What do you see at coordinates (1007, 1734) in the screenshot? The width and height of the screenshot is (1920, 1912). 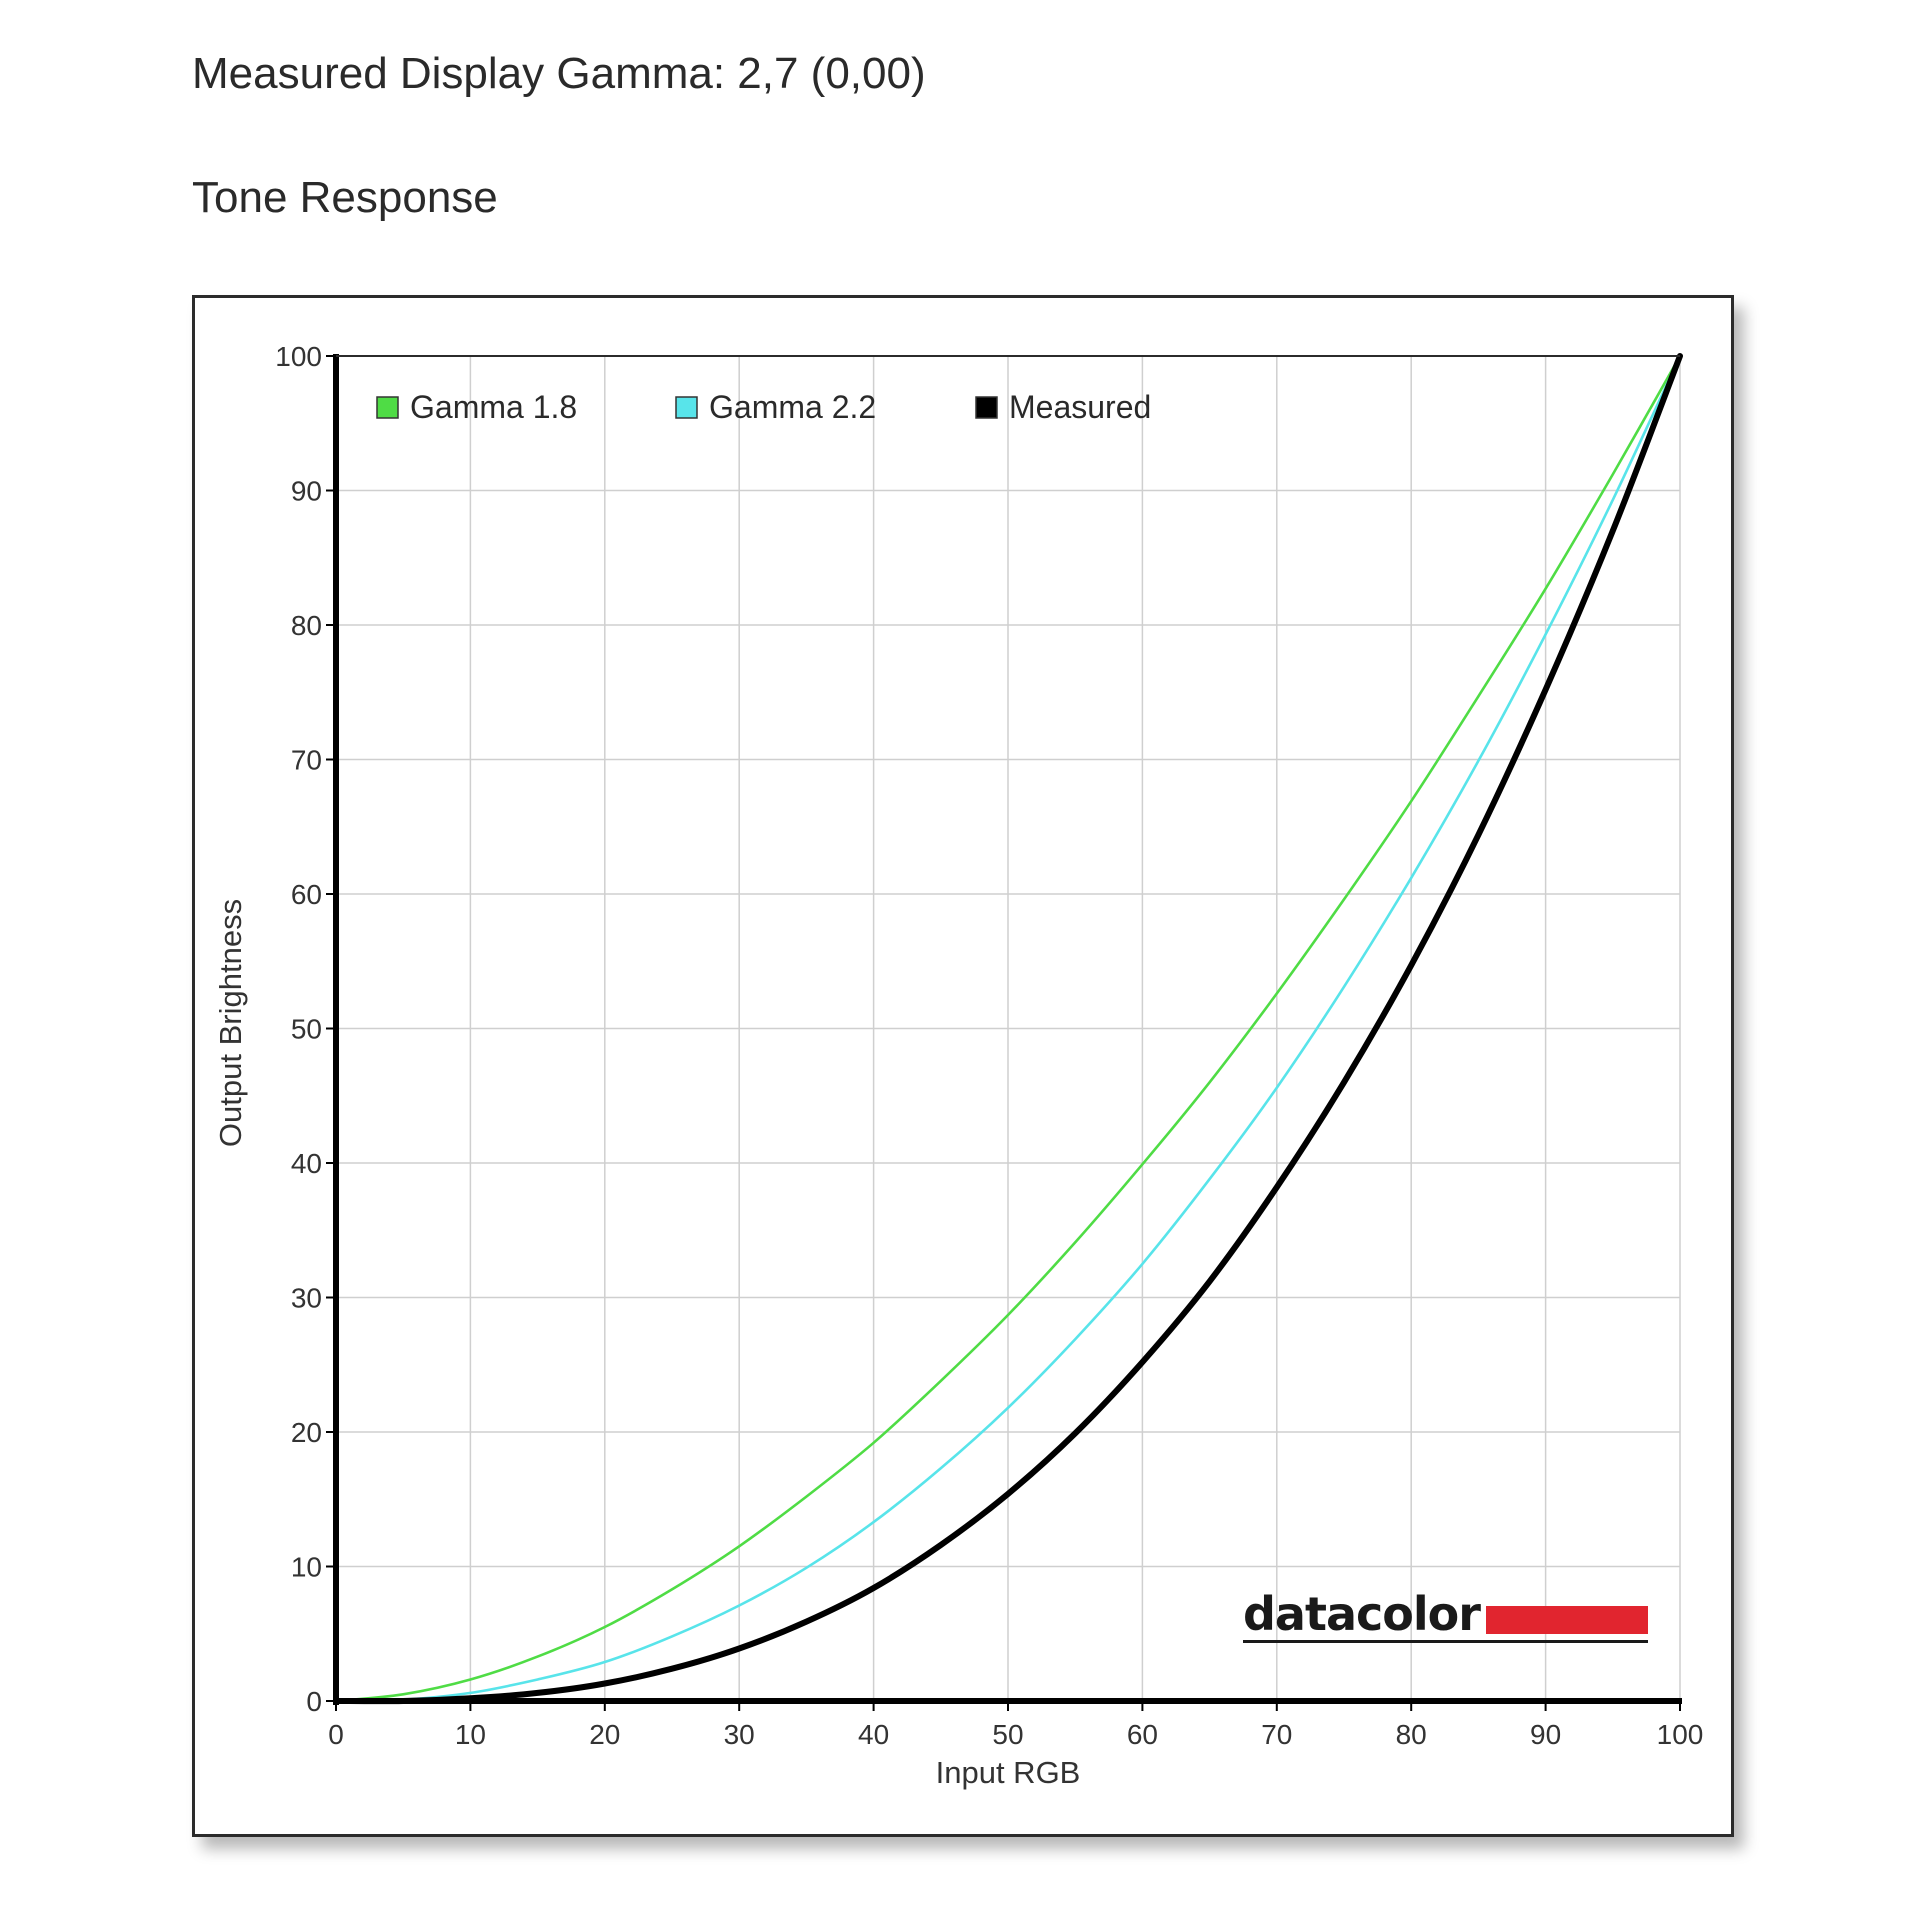 I see `x-tick-label-50: 50` at bounding box center [1007, 1734].